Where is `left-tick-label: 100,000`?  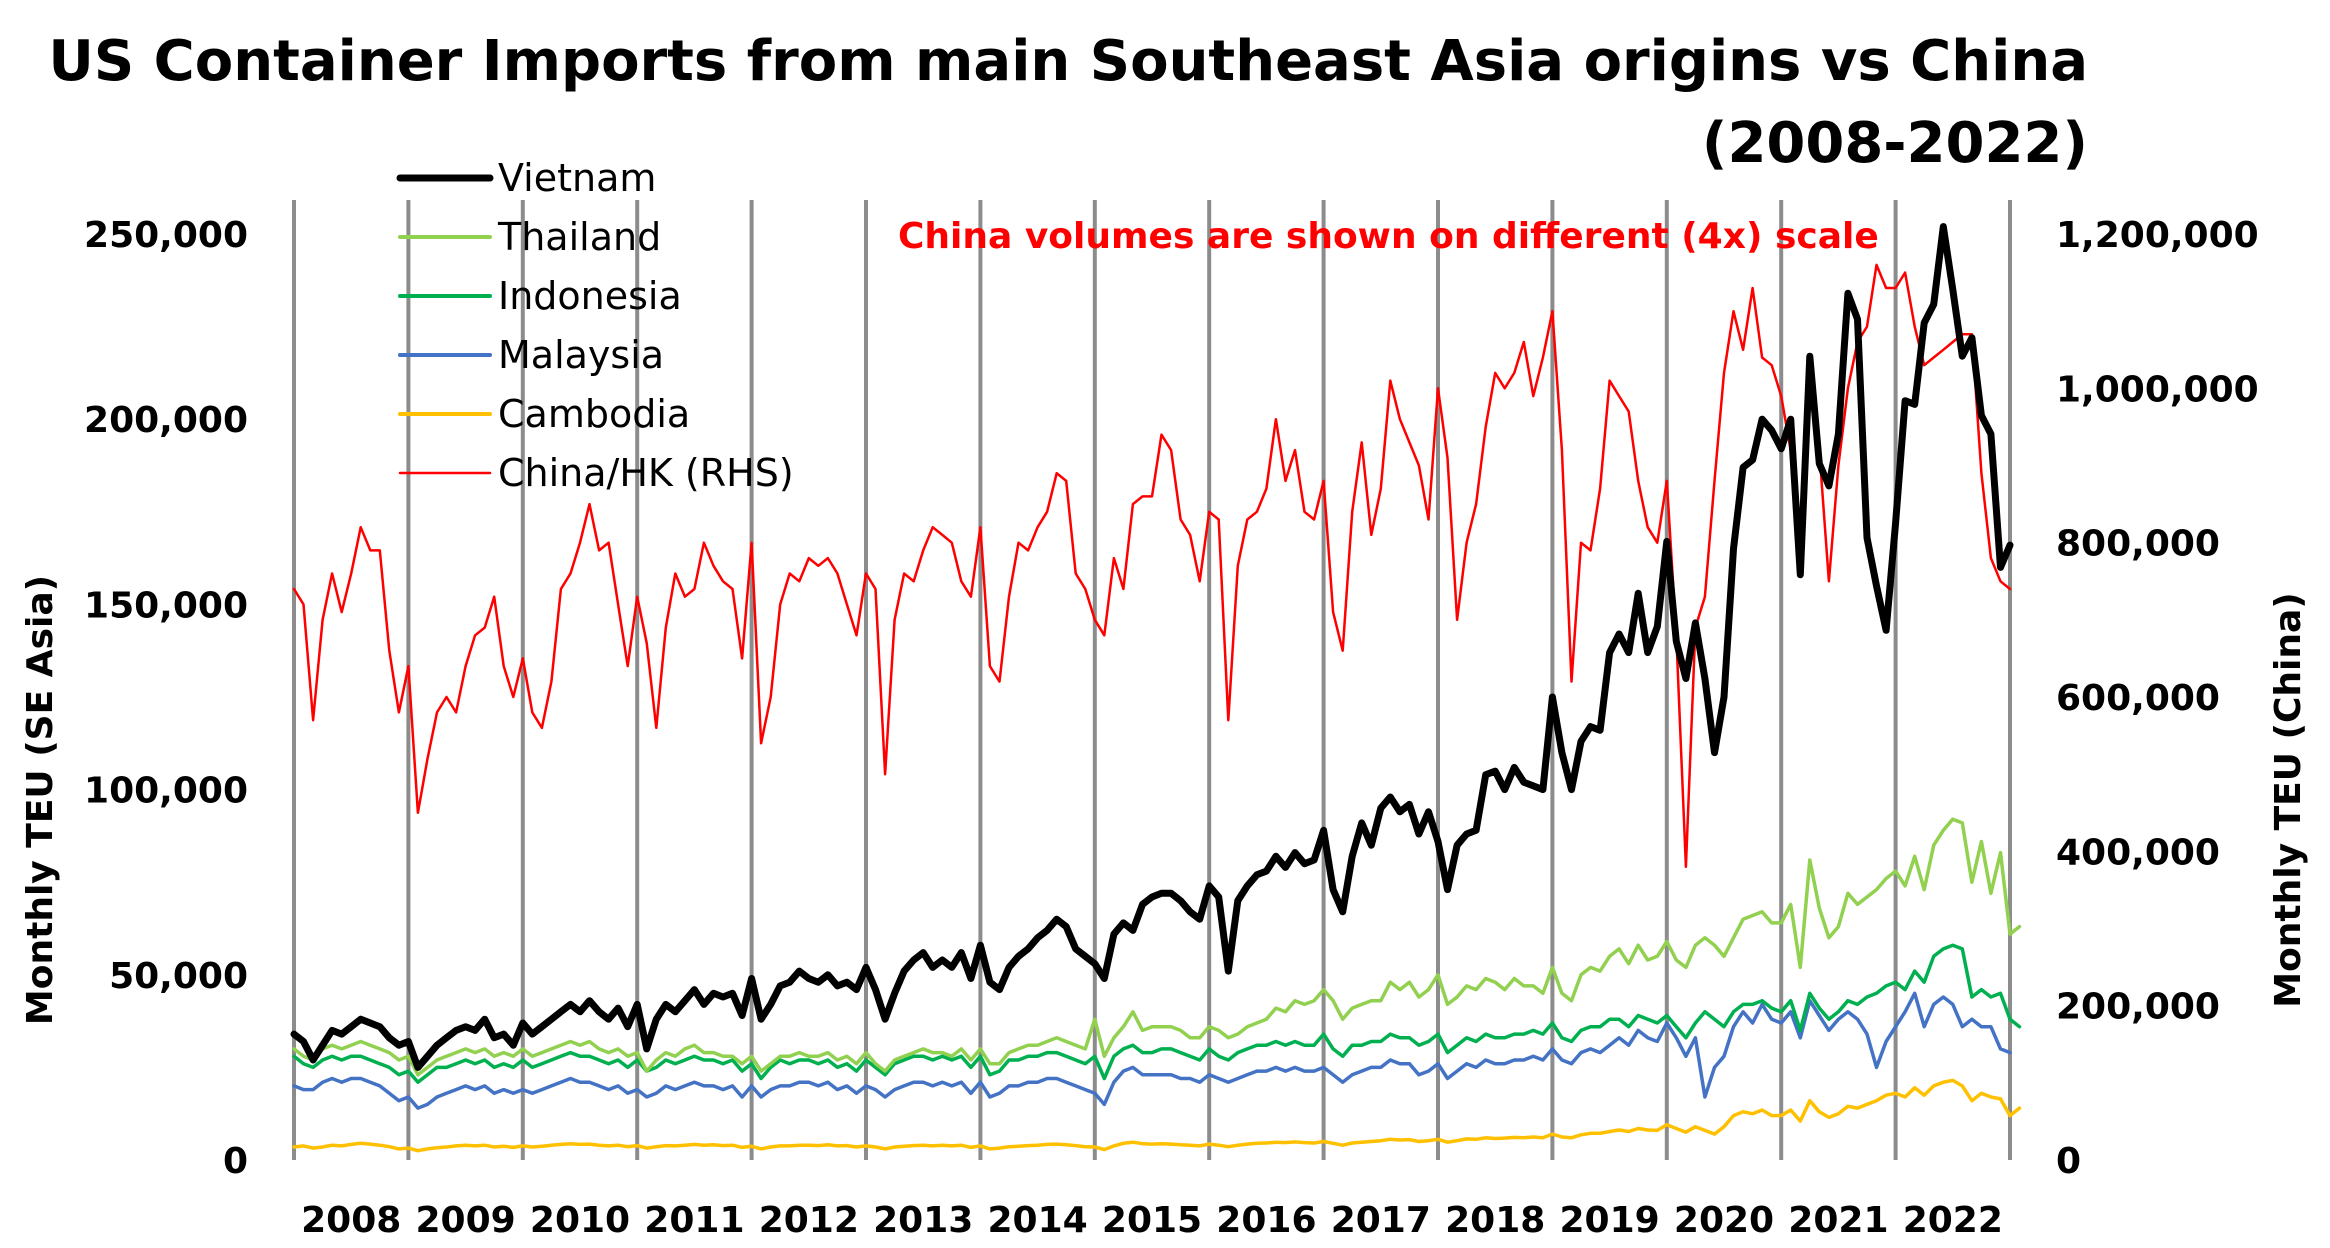 left-tick-label: 100,000 is located at coordinates (166, 791).